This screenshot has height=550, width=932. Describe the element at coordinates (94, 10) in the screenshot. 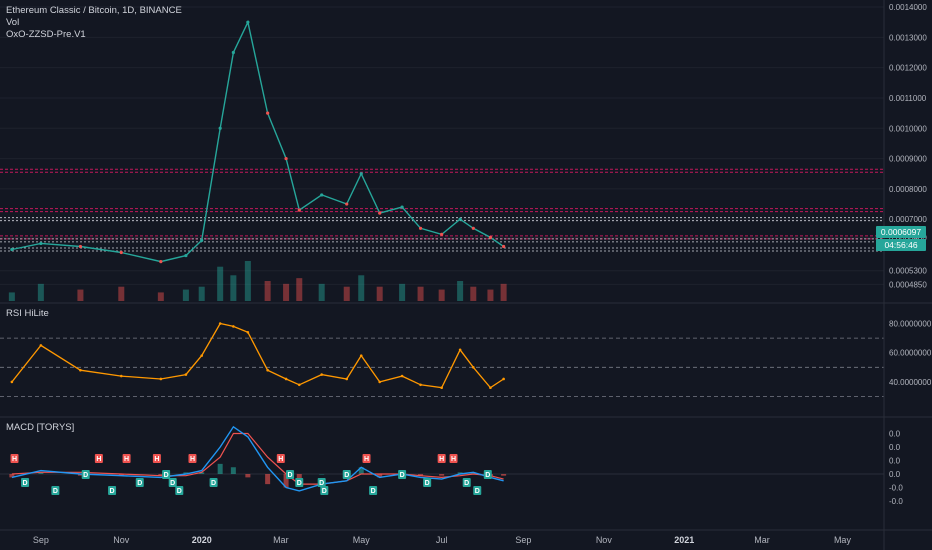

I see `symbol-title: Ethereum Classic / Bitcoin, 1D, BINANCE` at that location.